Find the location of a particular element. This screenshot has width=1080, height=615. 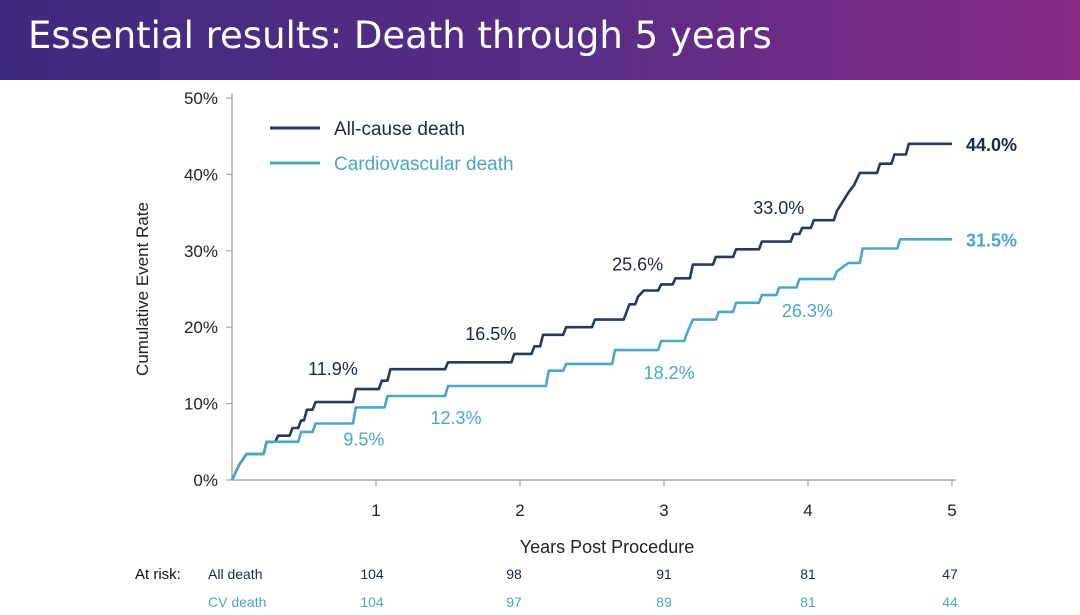

at-risk-label: At risk: is located at coordinates (158, 574).